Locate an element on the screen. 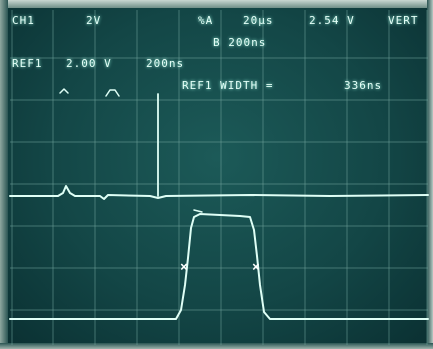  ref1-width-label: REF1 WIDTH = is located at coordinates (228, 85).